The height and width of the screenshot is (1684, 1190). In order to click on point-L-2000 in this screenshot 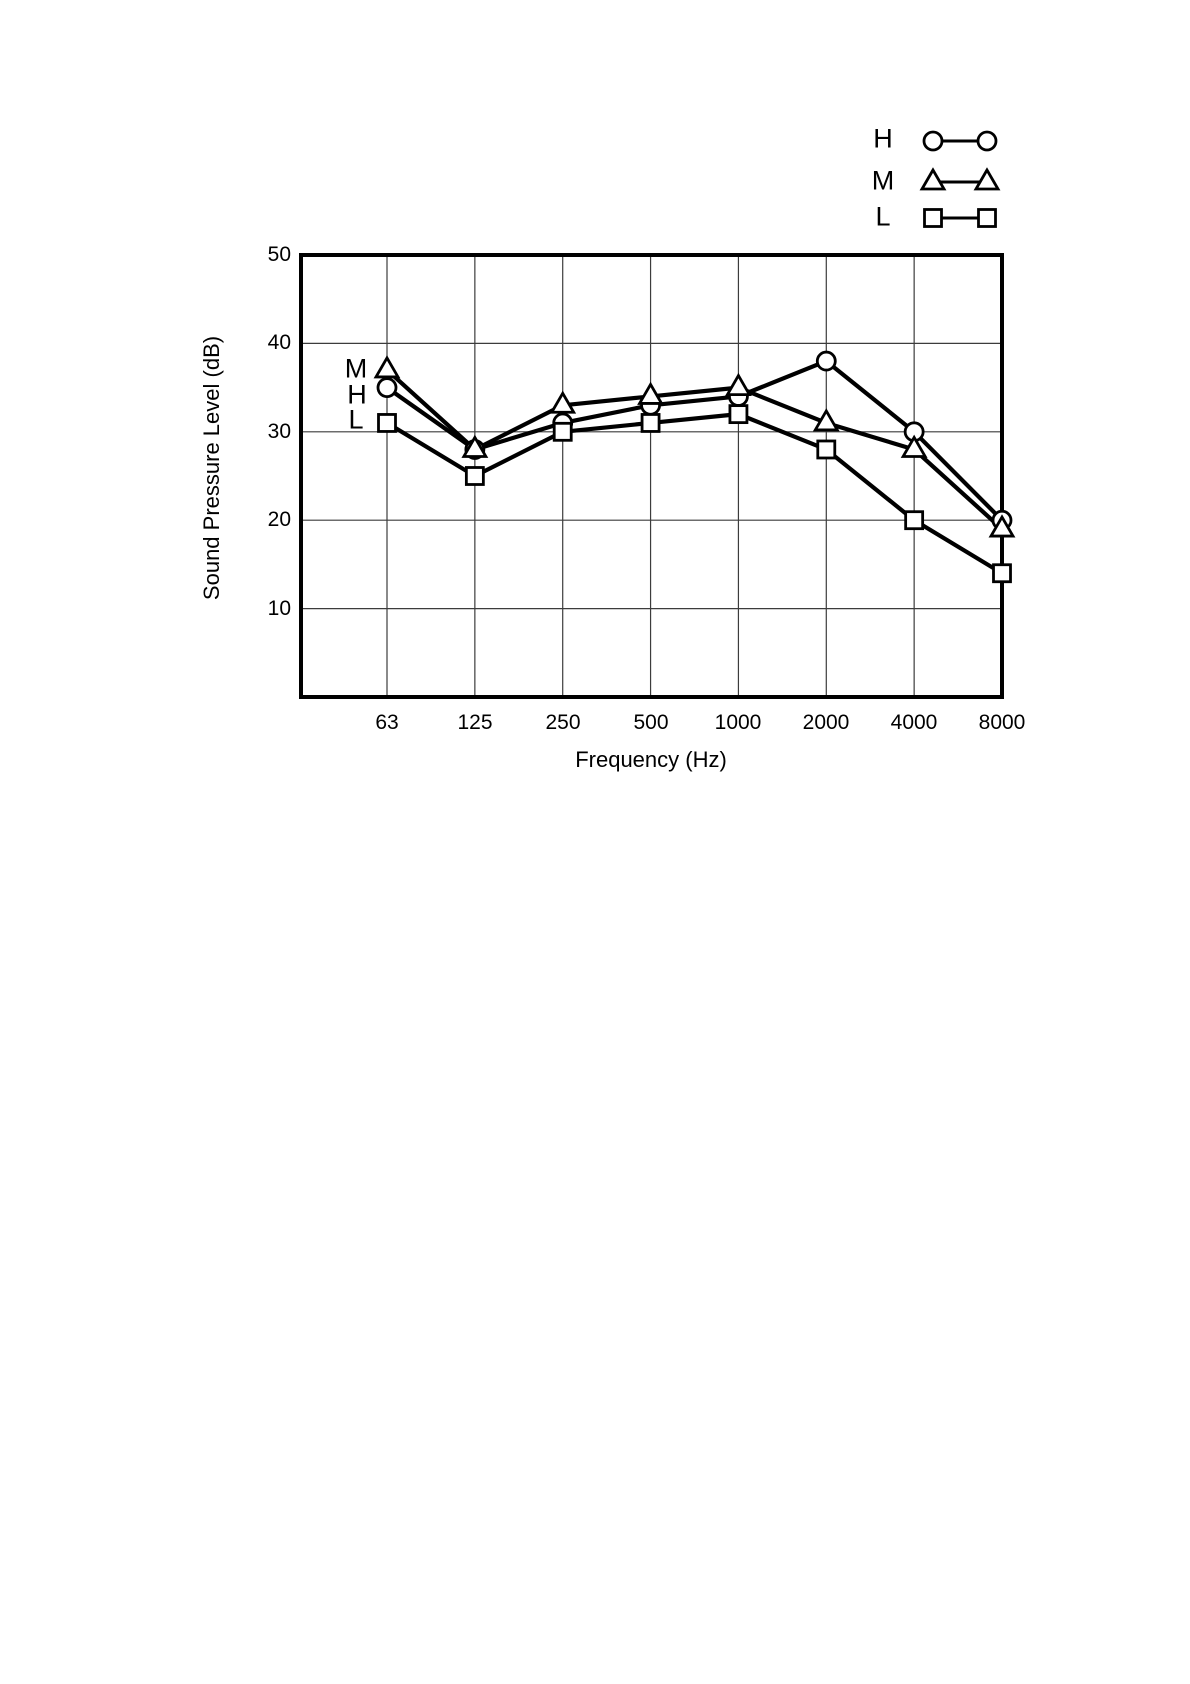, I will do `click(826, 449)`.